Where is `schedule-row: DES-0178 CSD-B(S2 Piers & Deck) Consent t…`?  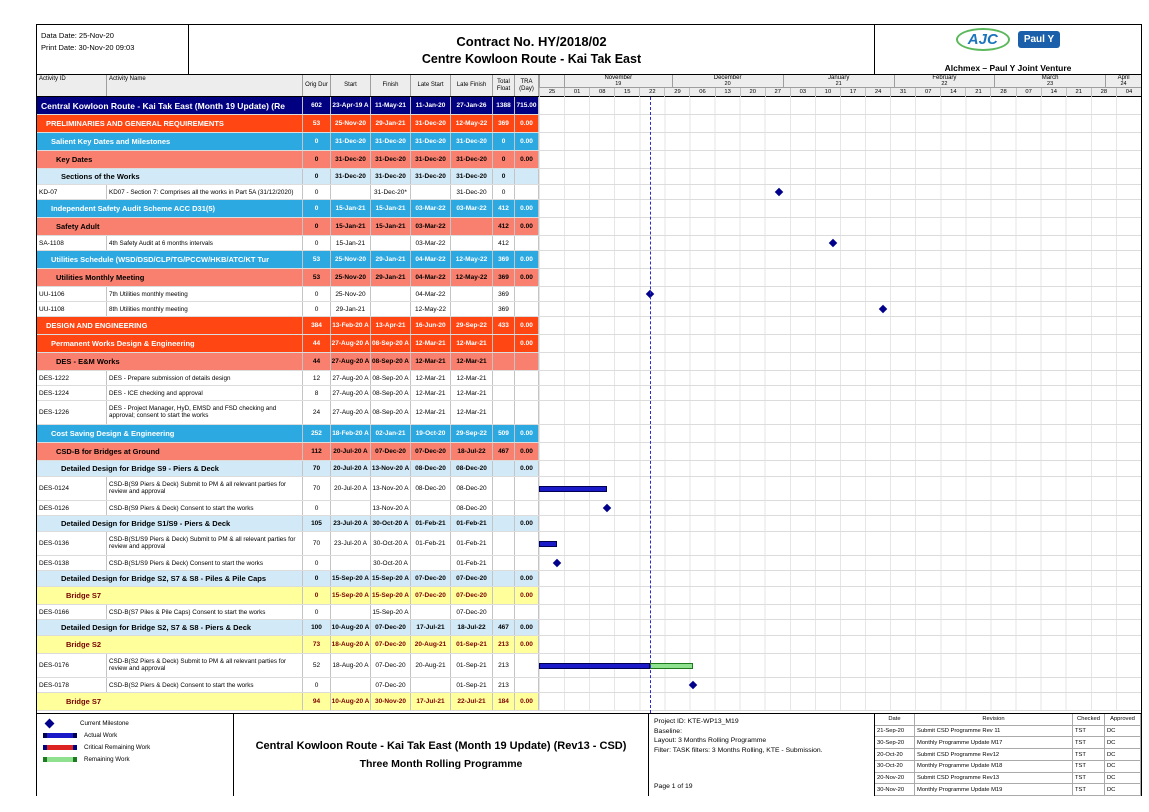
schedule-row: DES-0178 CSD-B(S2 Piers & Deck) Consent t… is located at coordinates (589, 685).